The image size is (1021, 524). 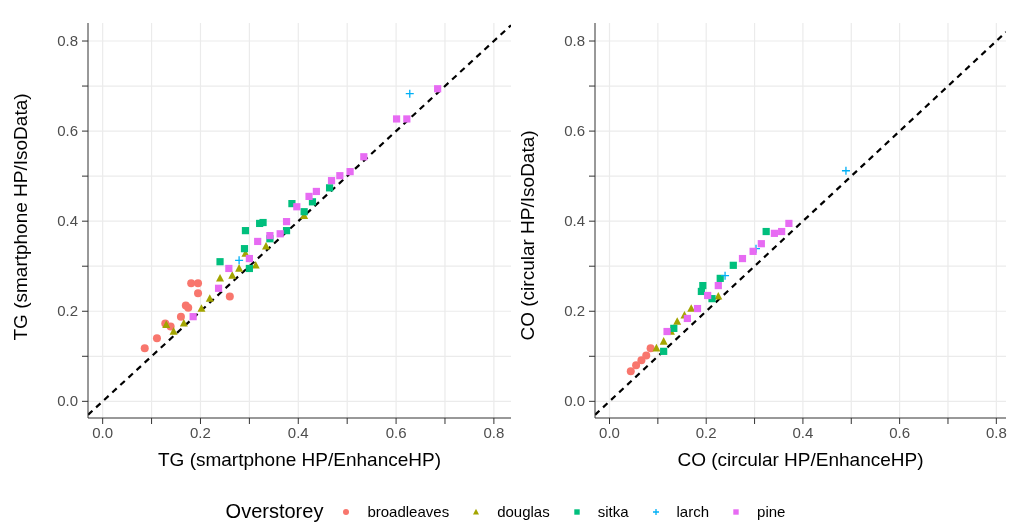 What do you see at coordinates (693, 511) in the screenshot?
I see `legend-label: larch` at bounding box center [693, 511].